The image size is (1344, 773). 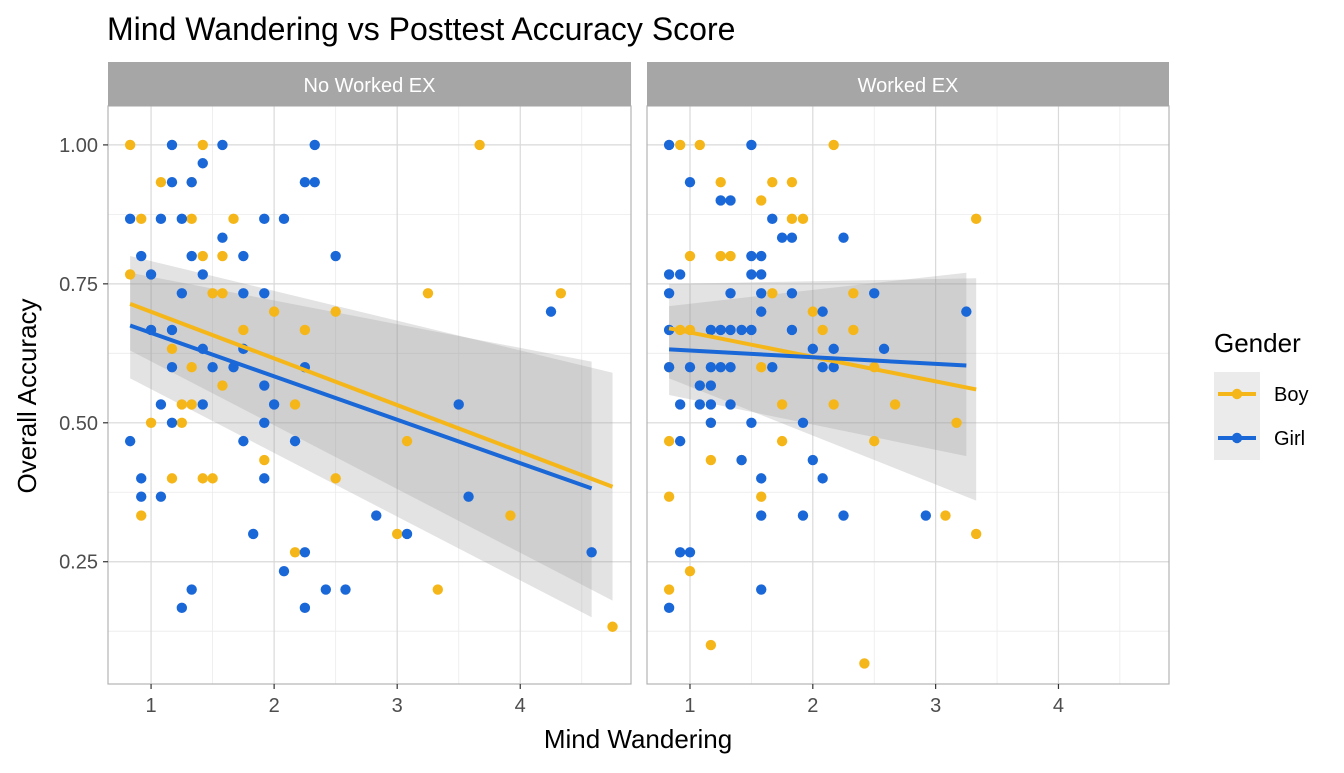 I want to click on facet-strip-label: Worked EX, so click(x=908, y=86).